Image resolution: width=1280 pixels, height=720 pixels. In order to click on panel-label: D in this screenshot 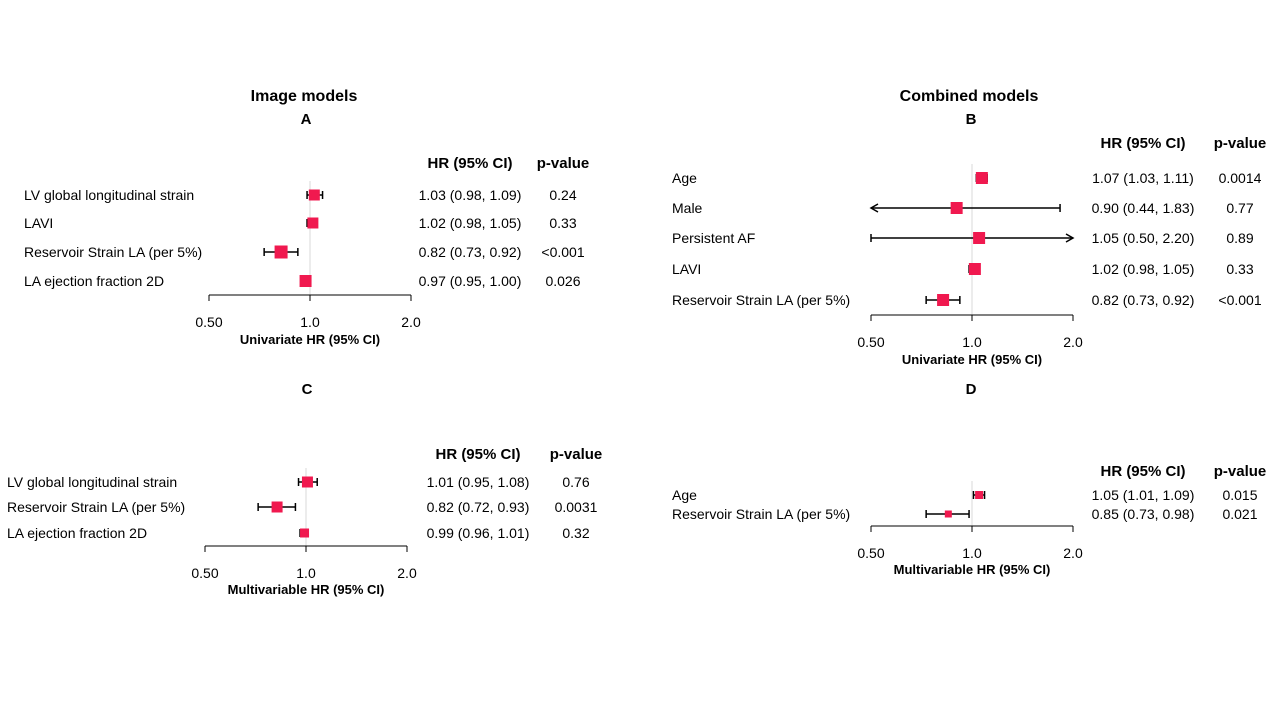, I will do `click(971, 389)`.